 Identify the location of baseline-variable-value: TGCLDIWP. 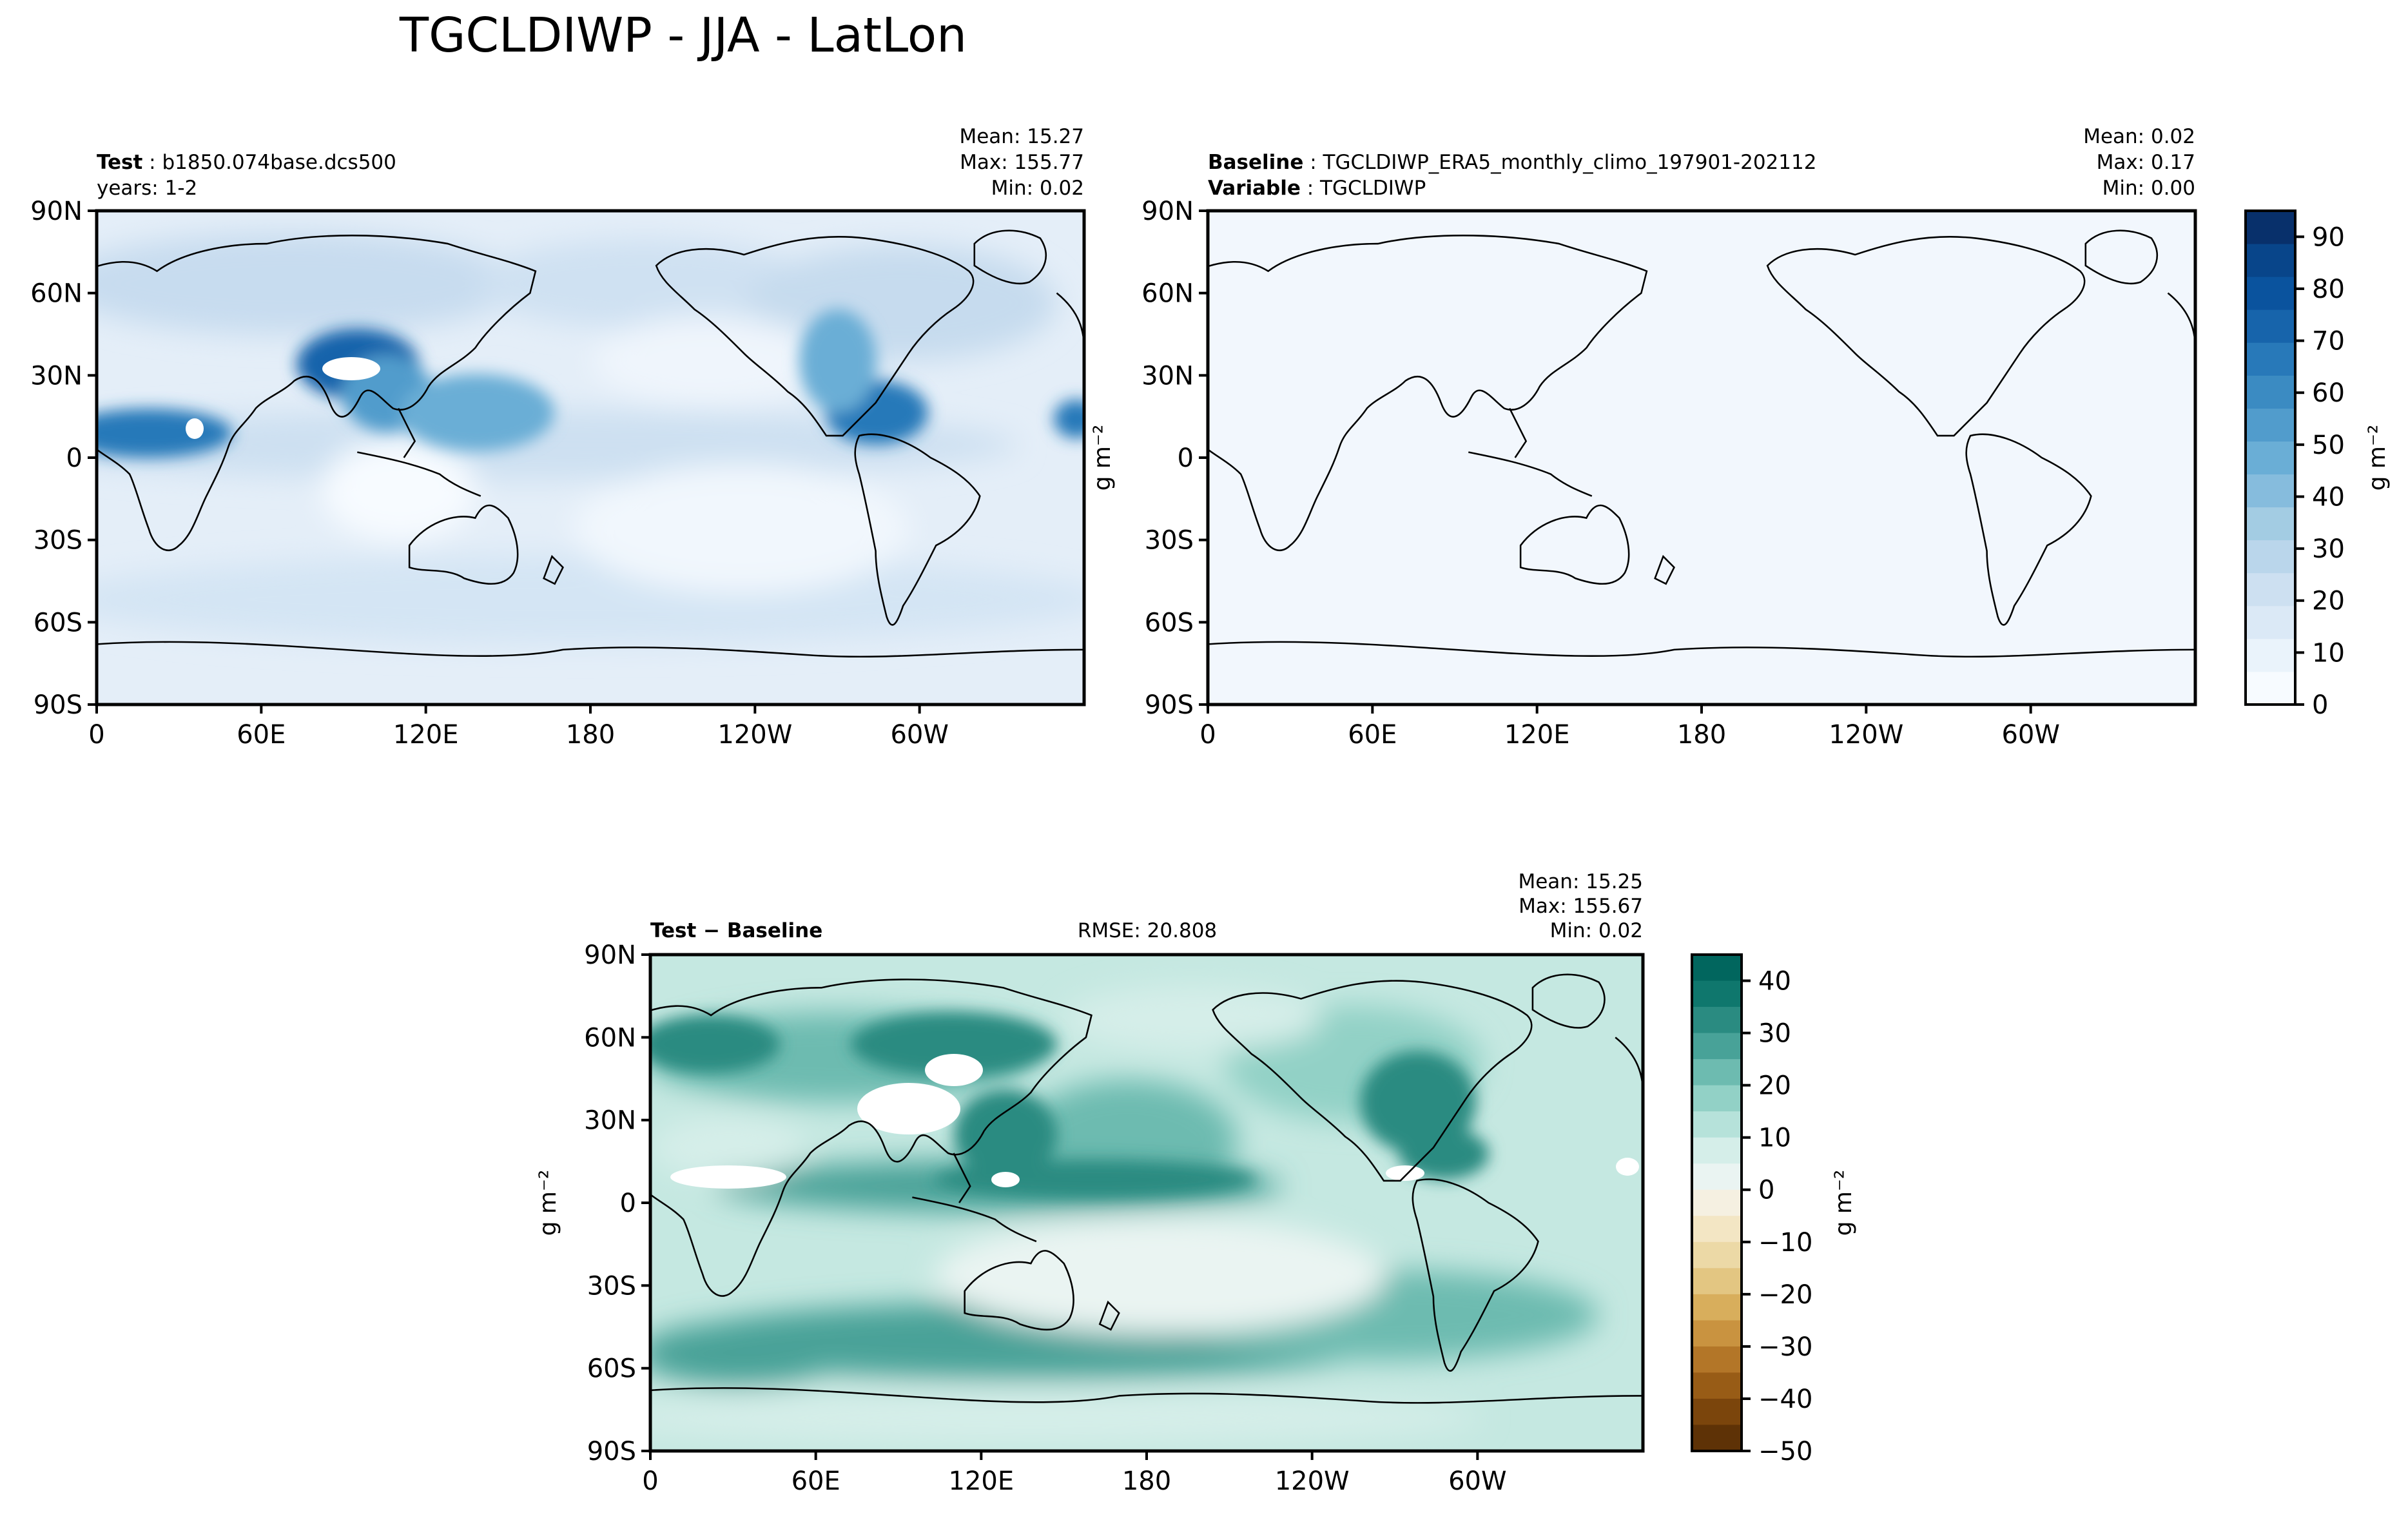
(1372, 188).